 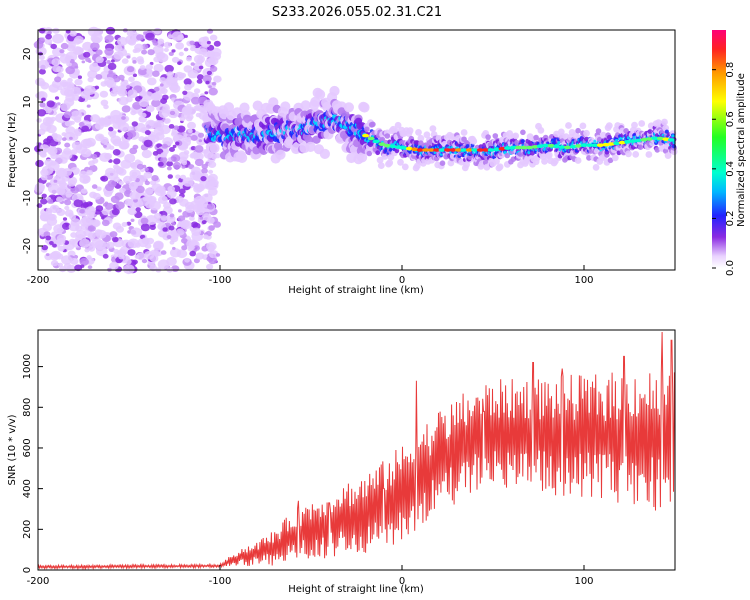 What do you see at coordinates (583, 581) in the screenshot?
I see `x-tick-label: 100` at bounding box center [583, 581].